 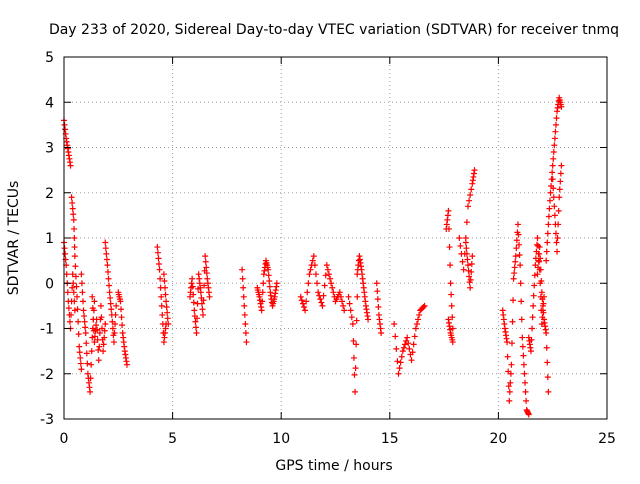 What do you see at coordinates (607, 439) in the screenshot?
I see `x-tick-label: 25` at bounding box center [607, 439].